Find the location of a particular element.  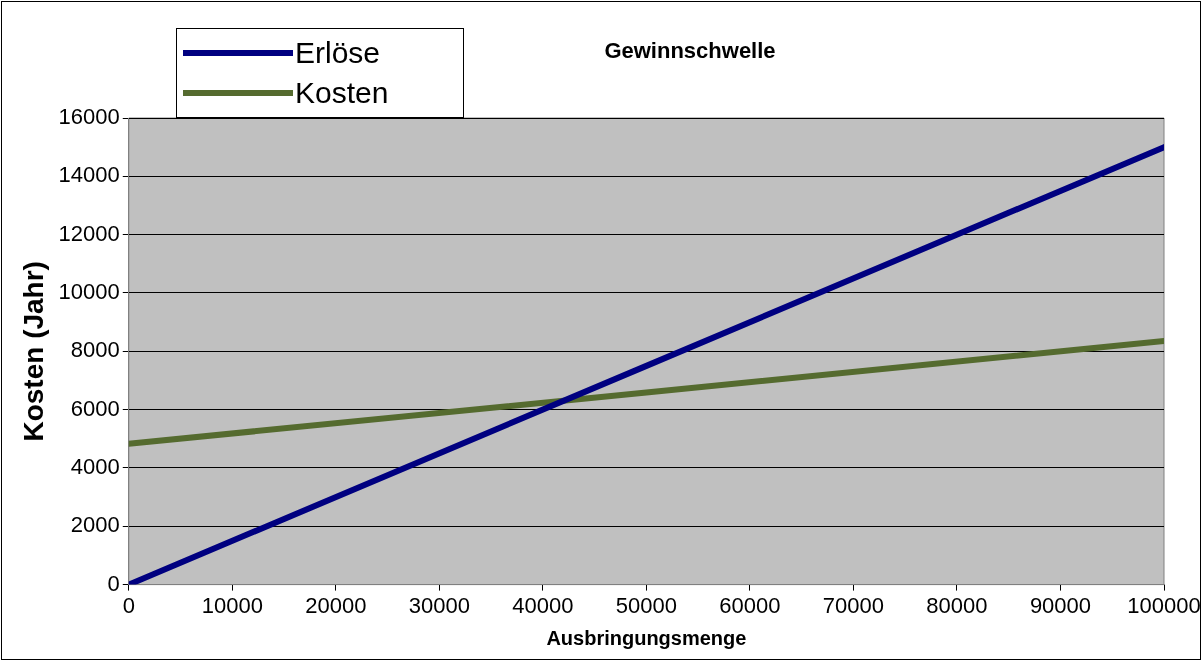

legend-label: Kosten is located at coordinates (342, 93).